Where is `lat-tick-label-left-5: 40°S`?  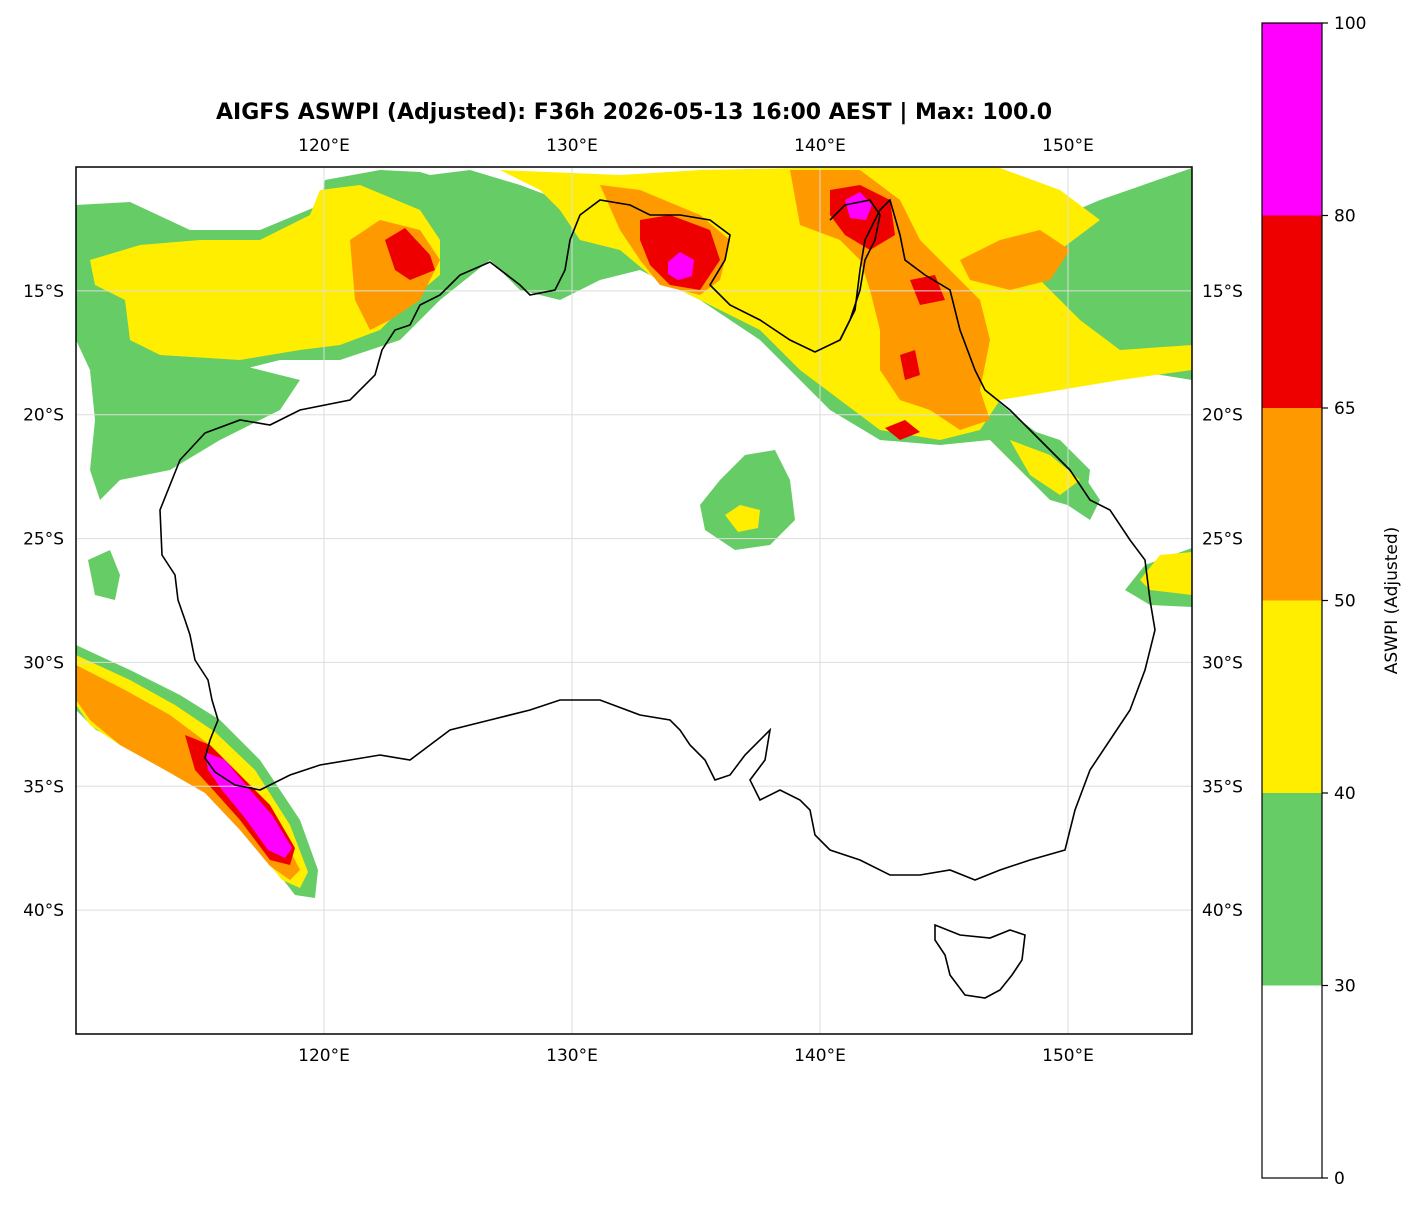
lat-tick-label-left-5: 40°S is located at coordinates (43, 911).